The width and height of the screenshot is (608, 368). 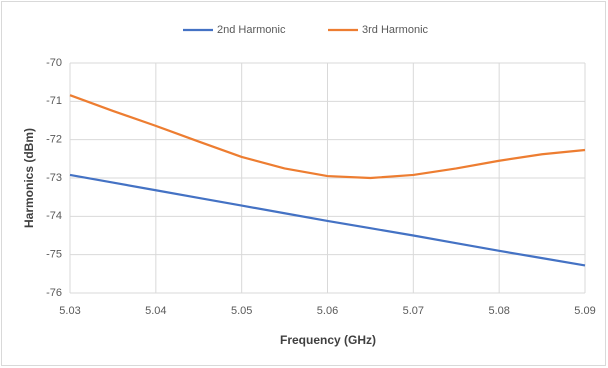 I want to click on x-tick-label: 5.08, so click(x=498, y=311).